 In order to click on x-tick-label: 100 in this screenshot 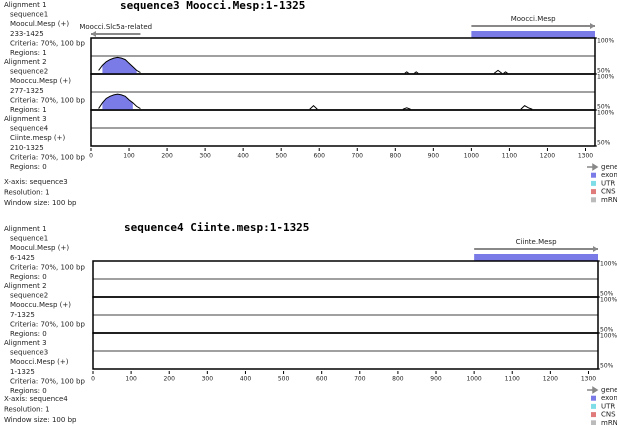, I will do `click(129, 156)`.